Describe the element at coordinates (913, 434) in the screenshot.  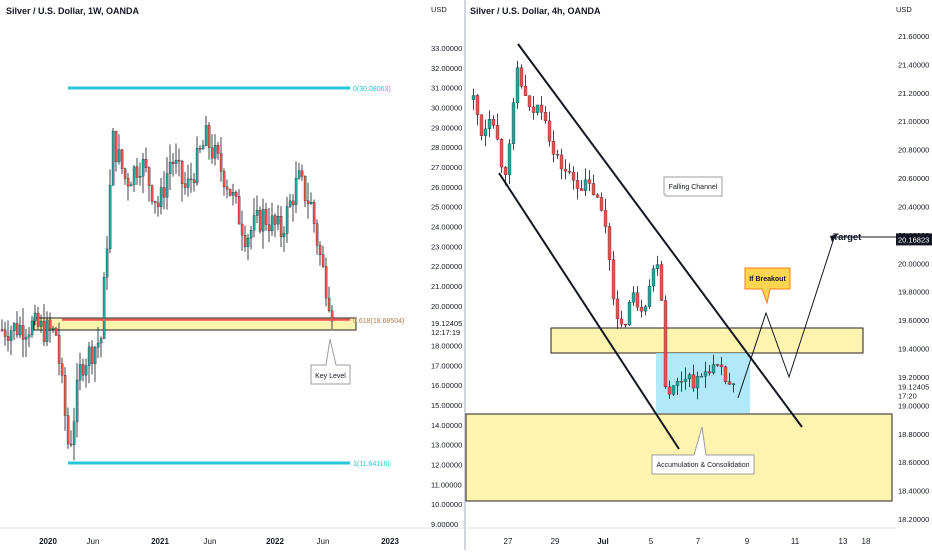
I see `right-axis-tick-label: 18.80000` at that location.